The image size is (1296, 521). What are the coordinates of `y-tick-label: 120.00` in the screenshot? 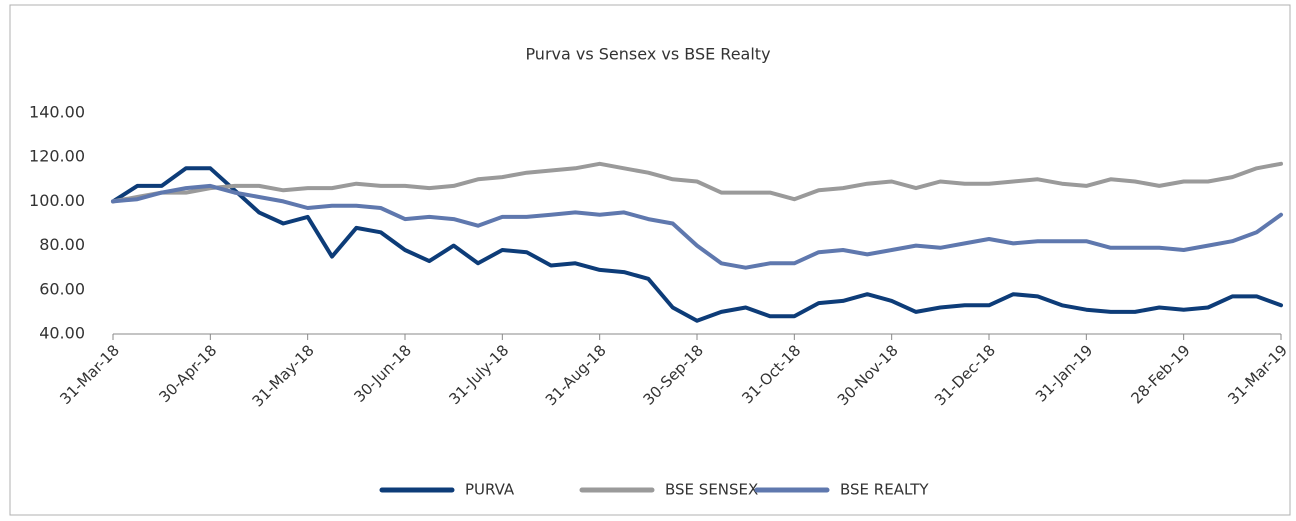 It's located at (57, 156).